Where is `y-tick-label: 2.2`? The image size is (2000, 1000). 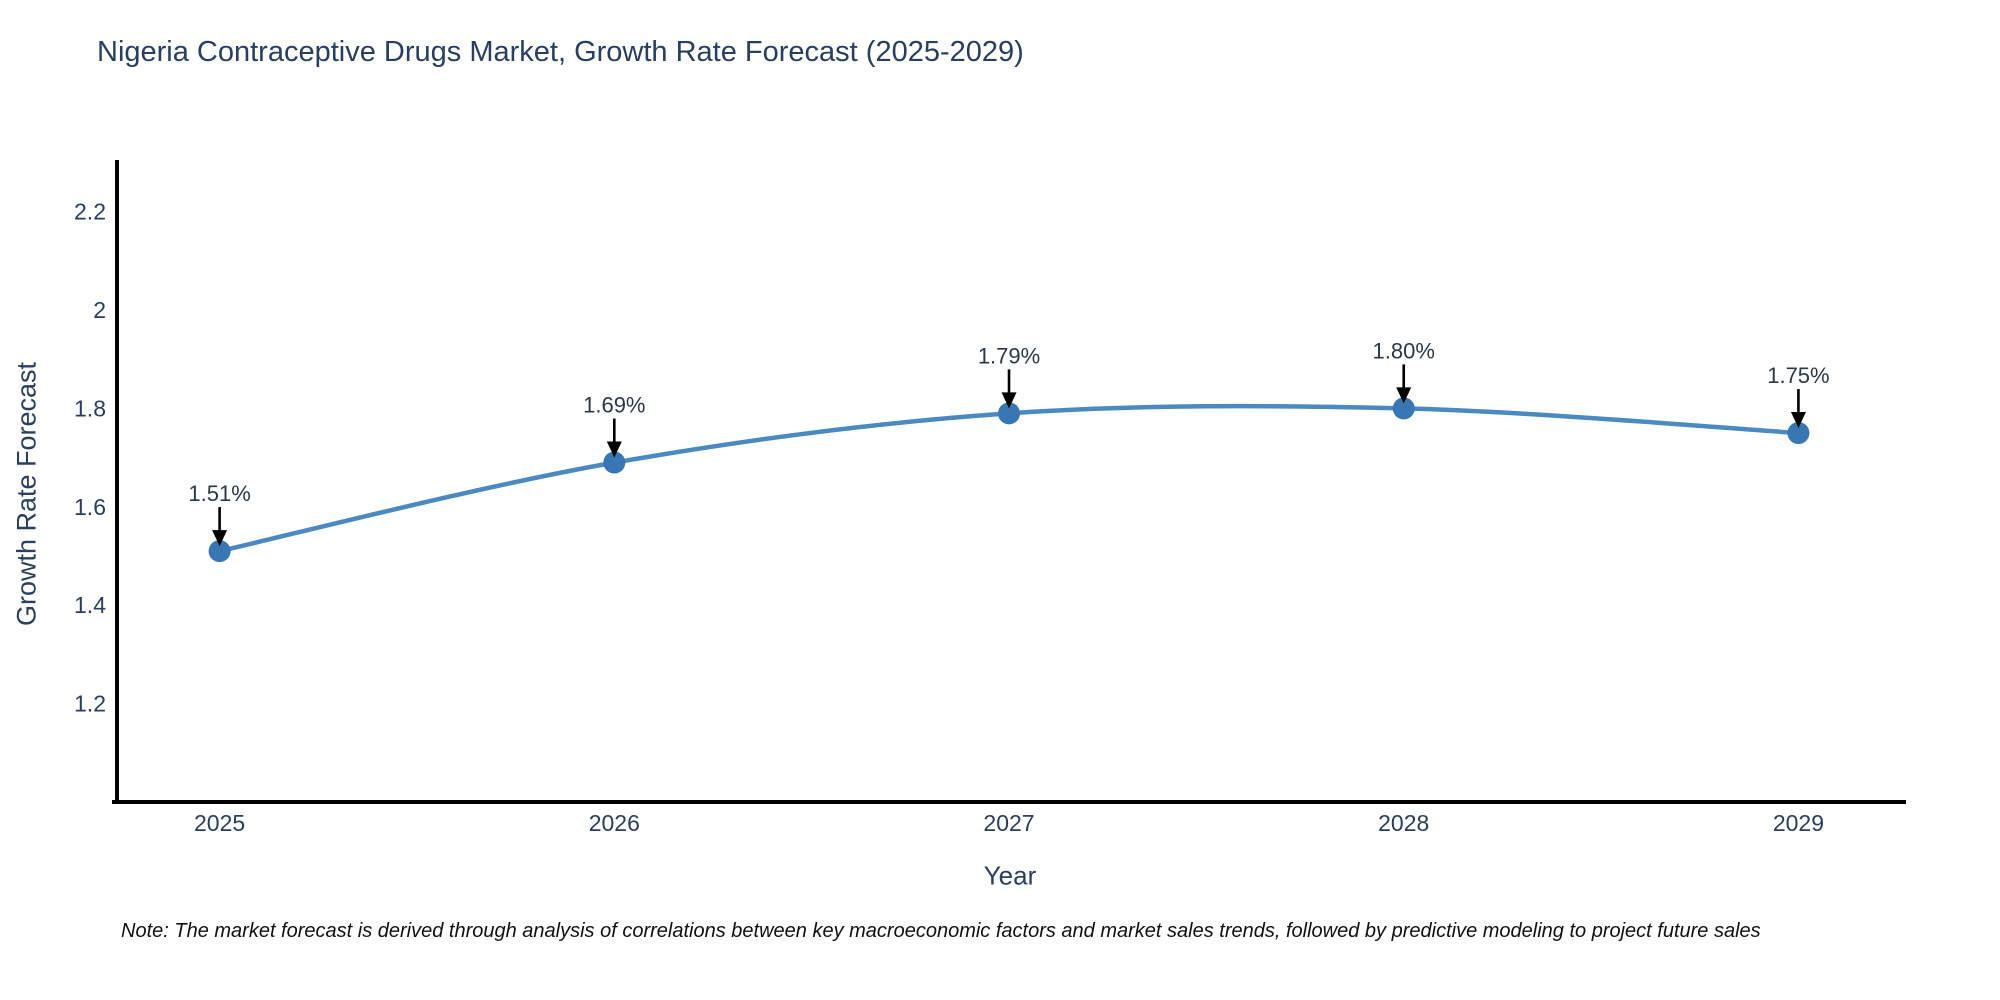
y-tick-label: 2.2 is located at coordinates (90, 212).